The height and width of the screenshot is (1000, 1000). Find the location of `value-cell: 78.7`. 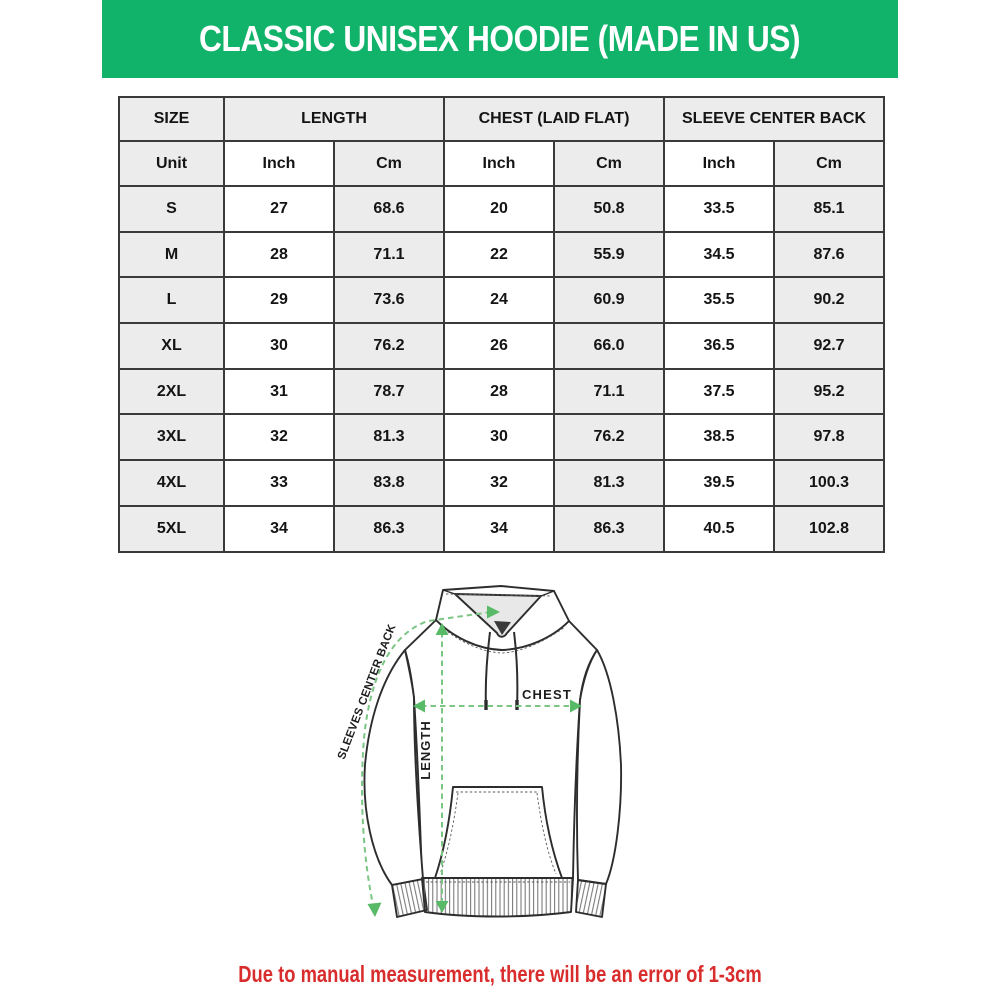

value-cell: 78.7 is located at coordinates (389, 391).